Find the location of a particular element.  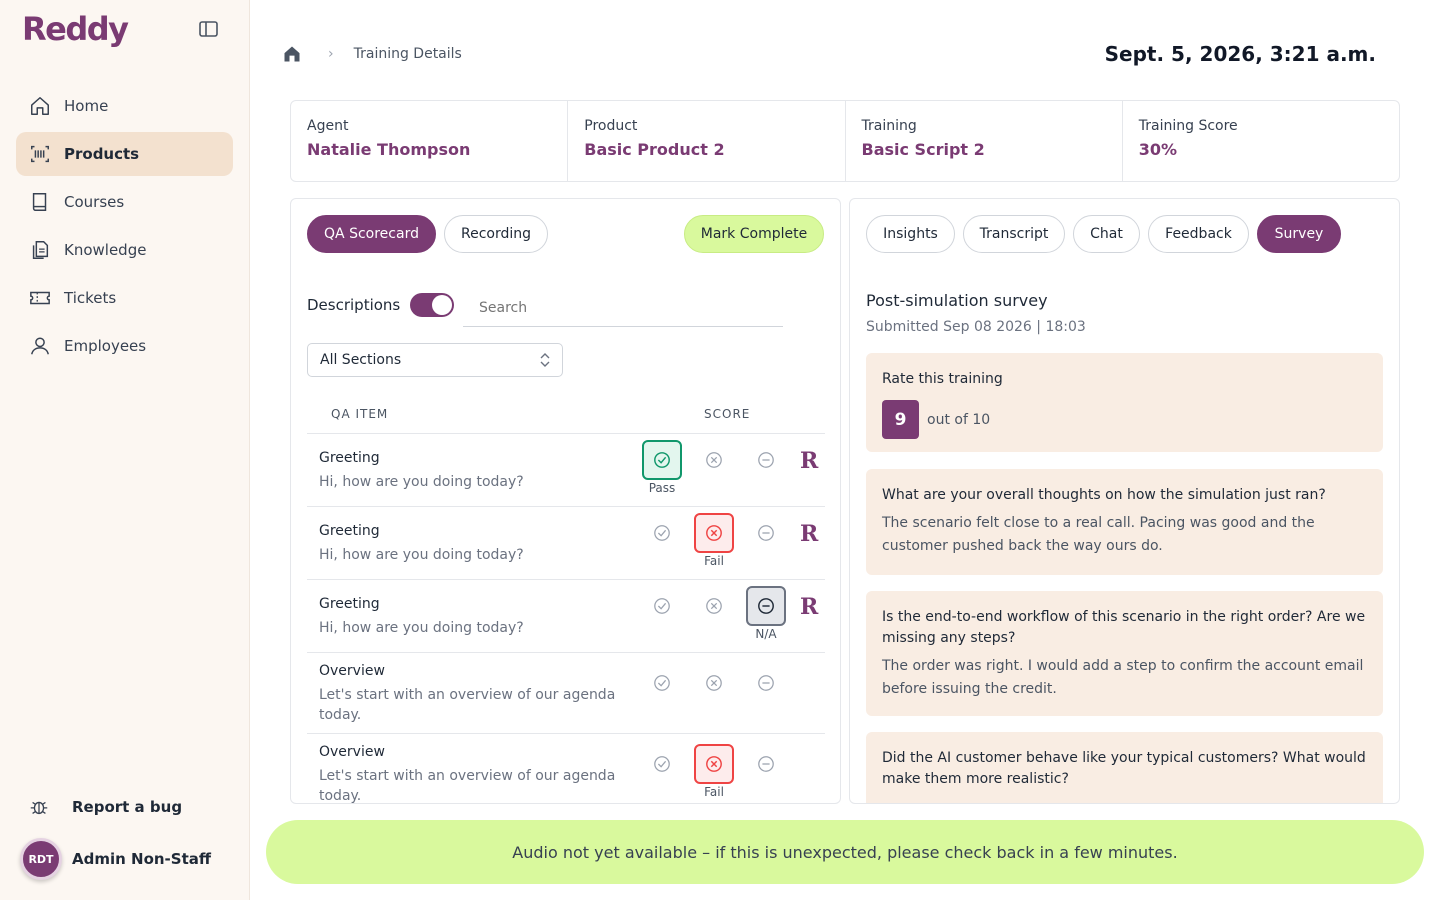

breadcrumb: › Training Details is located at coordinates (372, 54).